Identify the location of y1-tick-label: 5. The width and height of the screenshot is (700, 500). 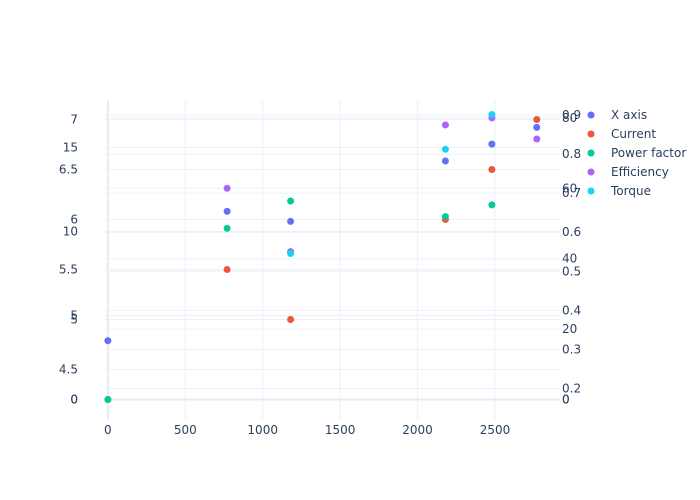
(74, 316).